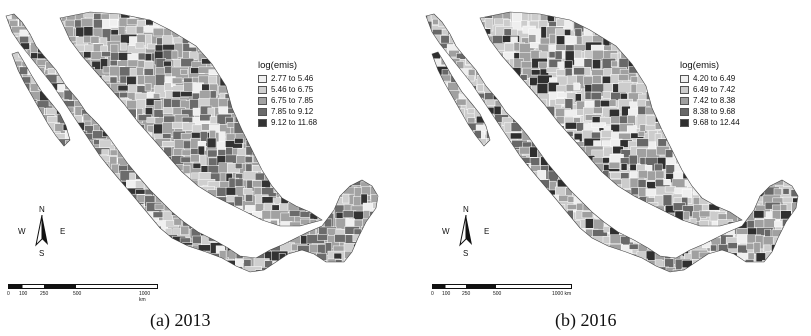 The image size is (811, 336). Describe the element at coordinates (716, 122) in the screenshot. I see `legend-label: 9.68 to 12.44` at that location.